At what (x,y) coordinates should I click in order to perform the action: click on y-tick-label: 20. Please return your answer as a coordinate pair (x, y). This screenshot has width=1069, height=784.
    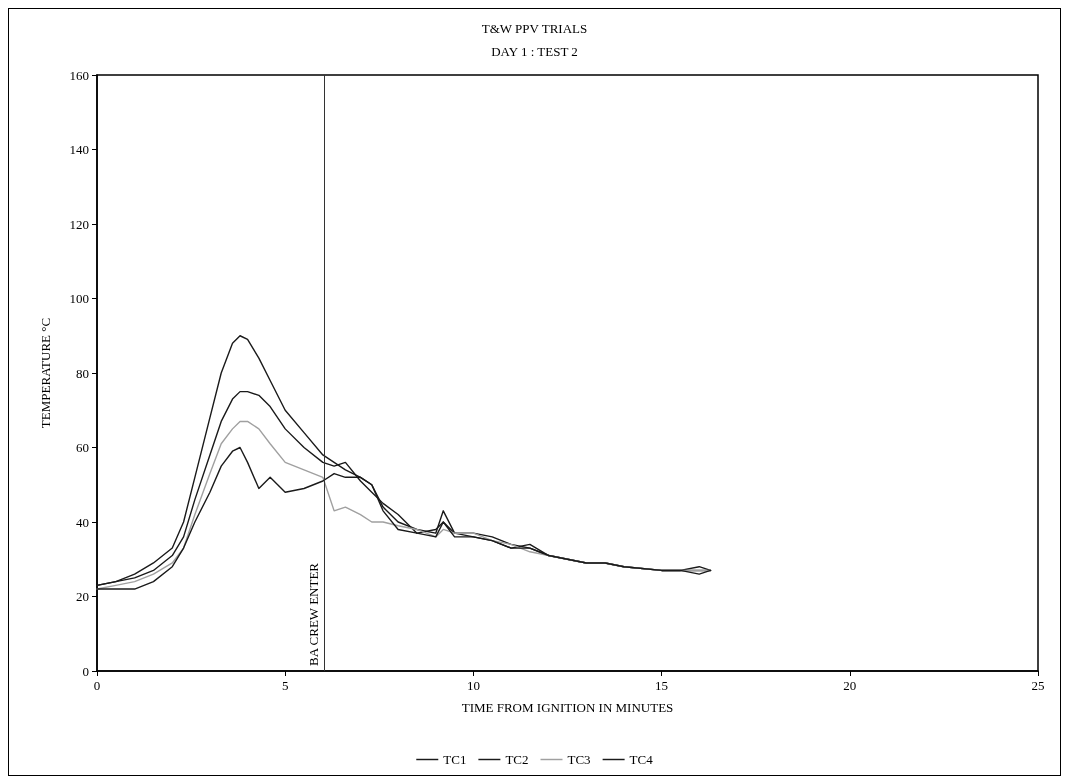
    Looking at the image, I should click on (82, 596).